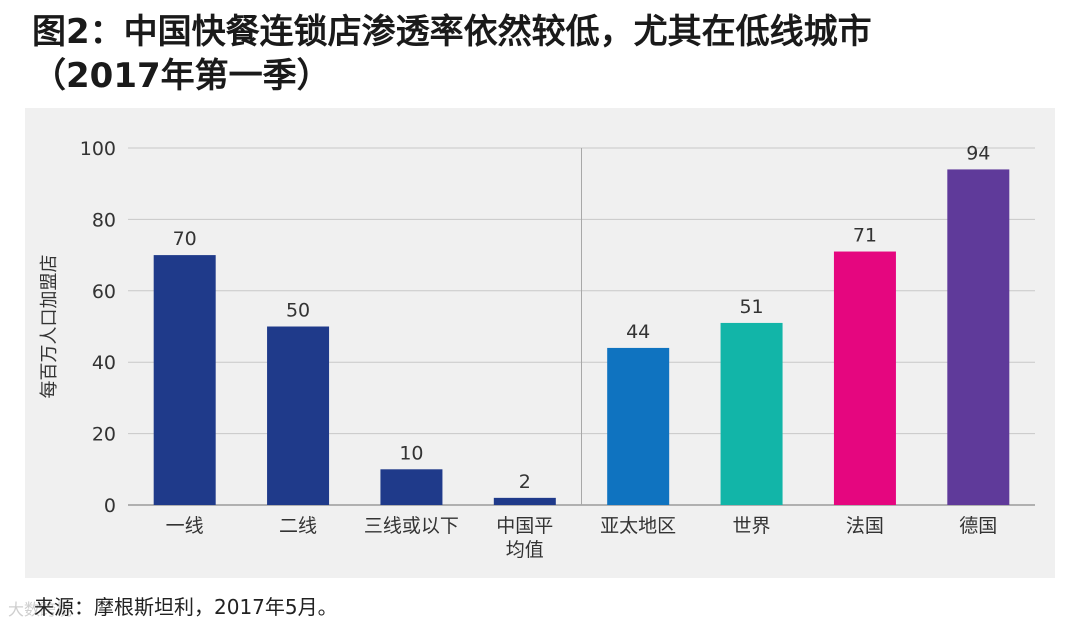  Describe the element at coordinates (525, 550) in the screenshot. I see `x-tick-label: 均值` at that location.